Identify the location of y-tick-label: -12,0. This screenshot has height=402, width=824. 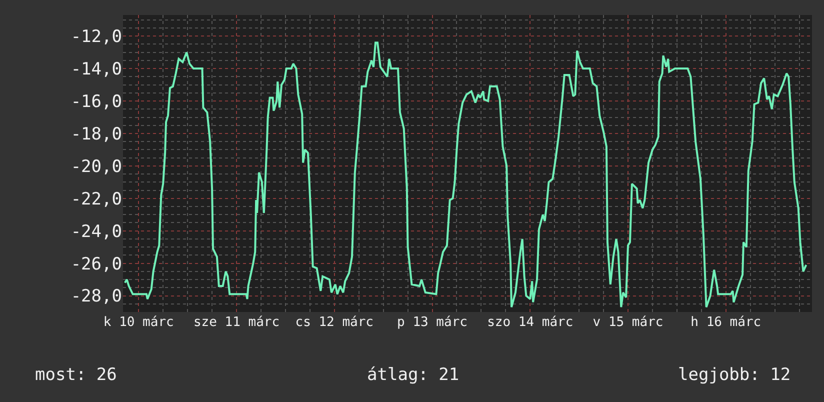
(96, 37).